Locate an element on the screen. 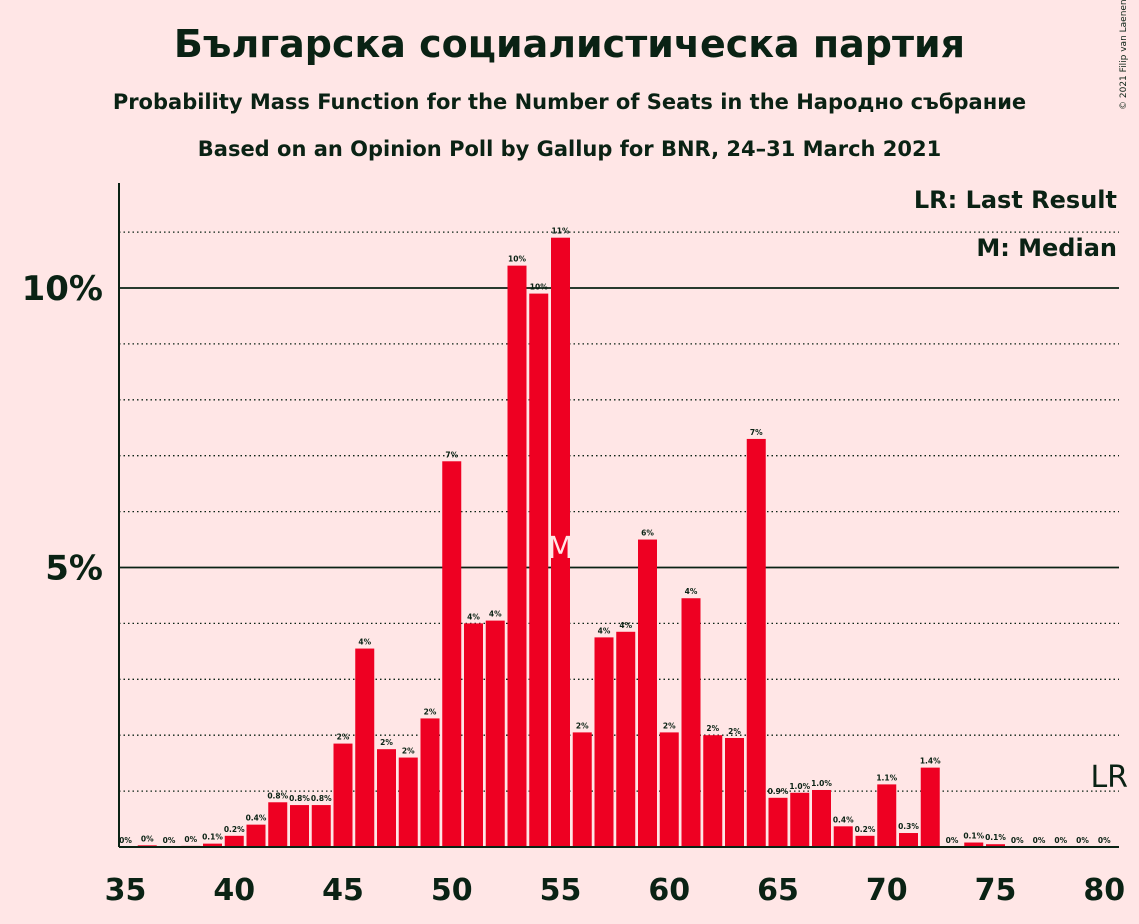 The image size is (1139, 924). median-marker: M is located at coordinates (561, 548).